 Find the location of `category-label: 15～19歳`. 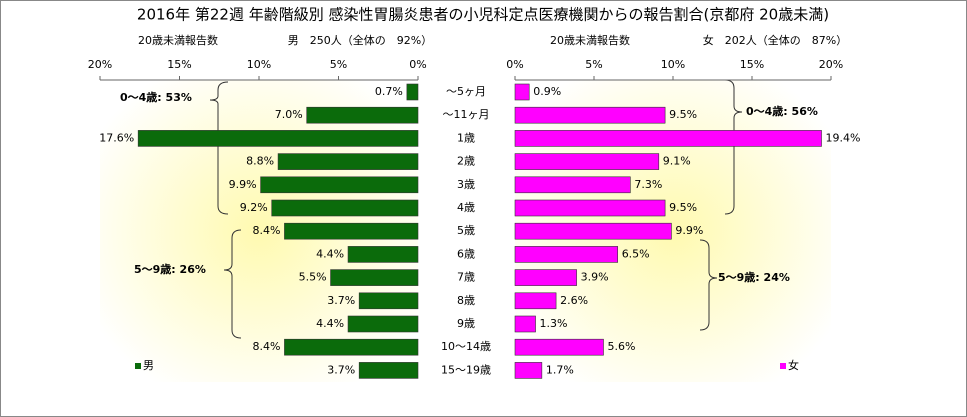

category-label: 15～19歳 is located at coordinates (466, 369).